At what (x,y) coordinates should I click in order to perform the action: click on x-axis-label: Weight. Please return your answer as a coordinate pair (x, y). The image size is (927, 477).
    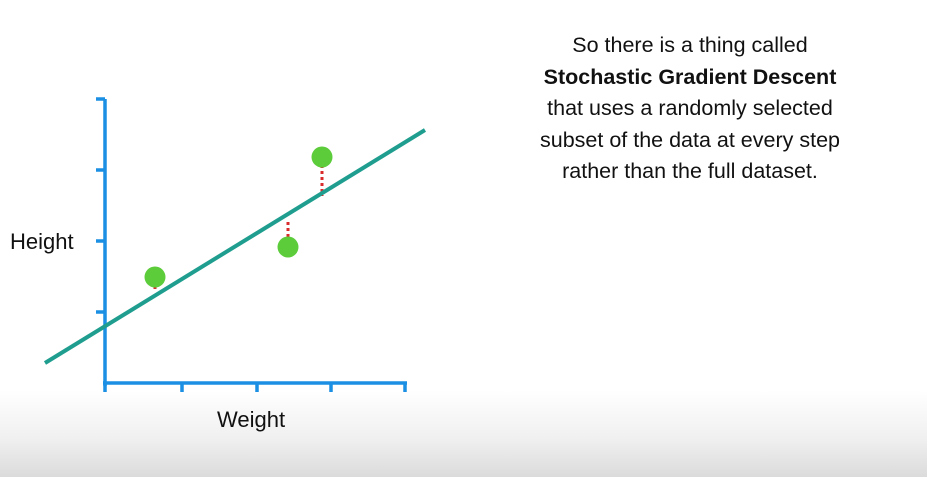
    Looking at the image, I should click on (251, 419).